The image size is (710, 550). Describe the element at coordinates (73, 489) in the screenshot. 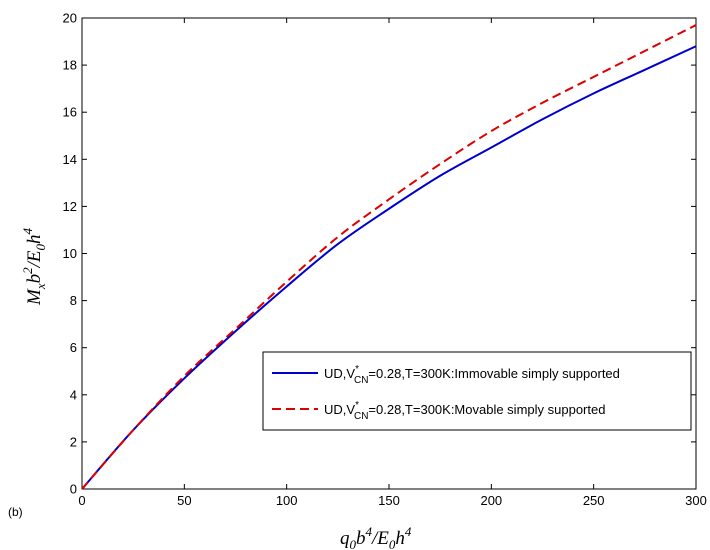

I see `y-tick-label: 0` at that location.